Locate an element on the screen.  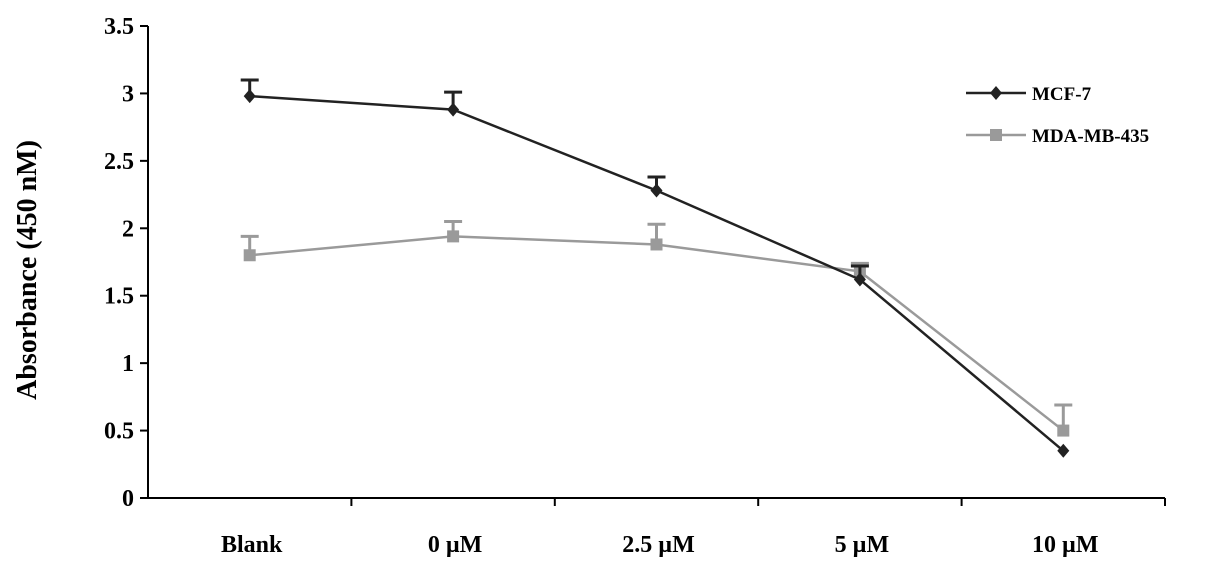
y-tick-label: 1 is located at coordinates (128, 364).